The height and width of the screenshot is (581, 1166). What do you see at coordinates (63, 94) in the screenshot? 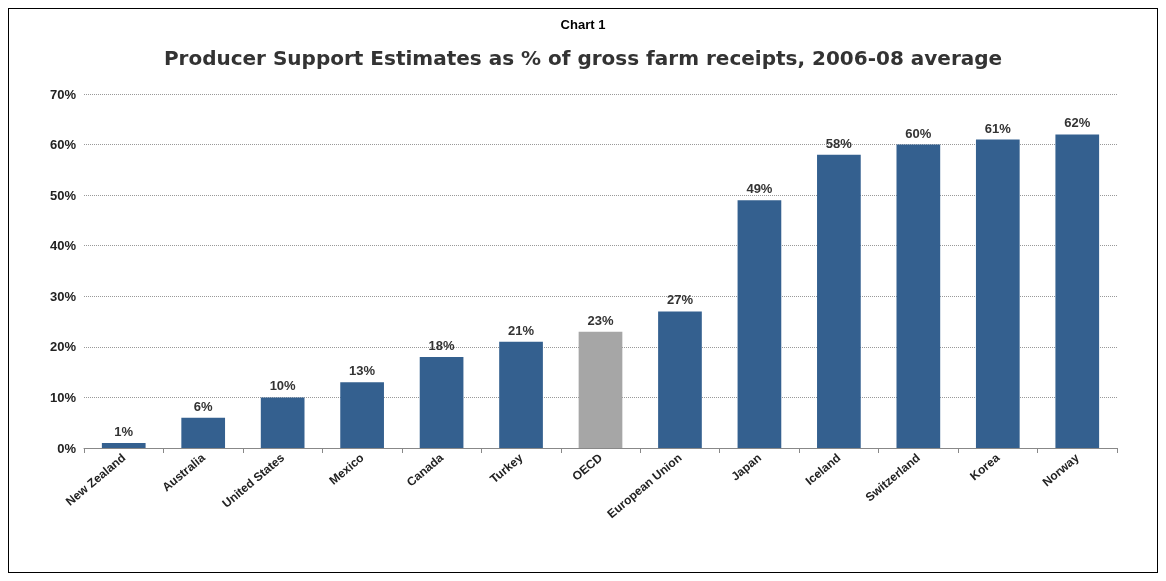
I see `y-tick-label: 70%` at bounding box center [63, 94].